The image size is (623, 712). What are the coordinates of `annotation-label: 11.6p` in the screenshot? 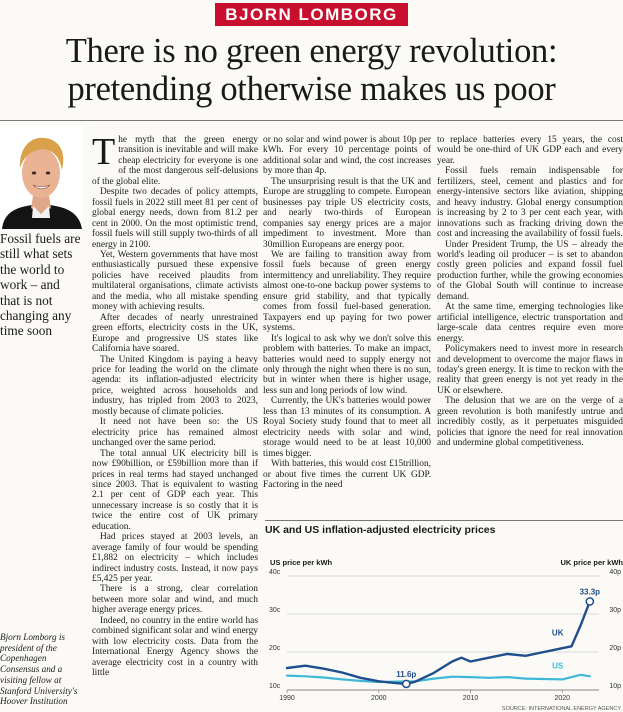 It's located at (406, 674).